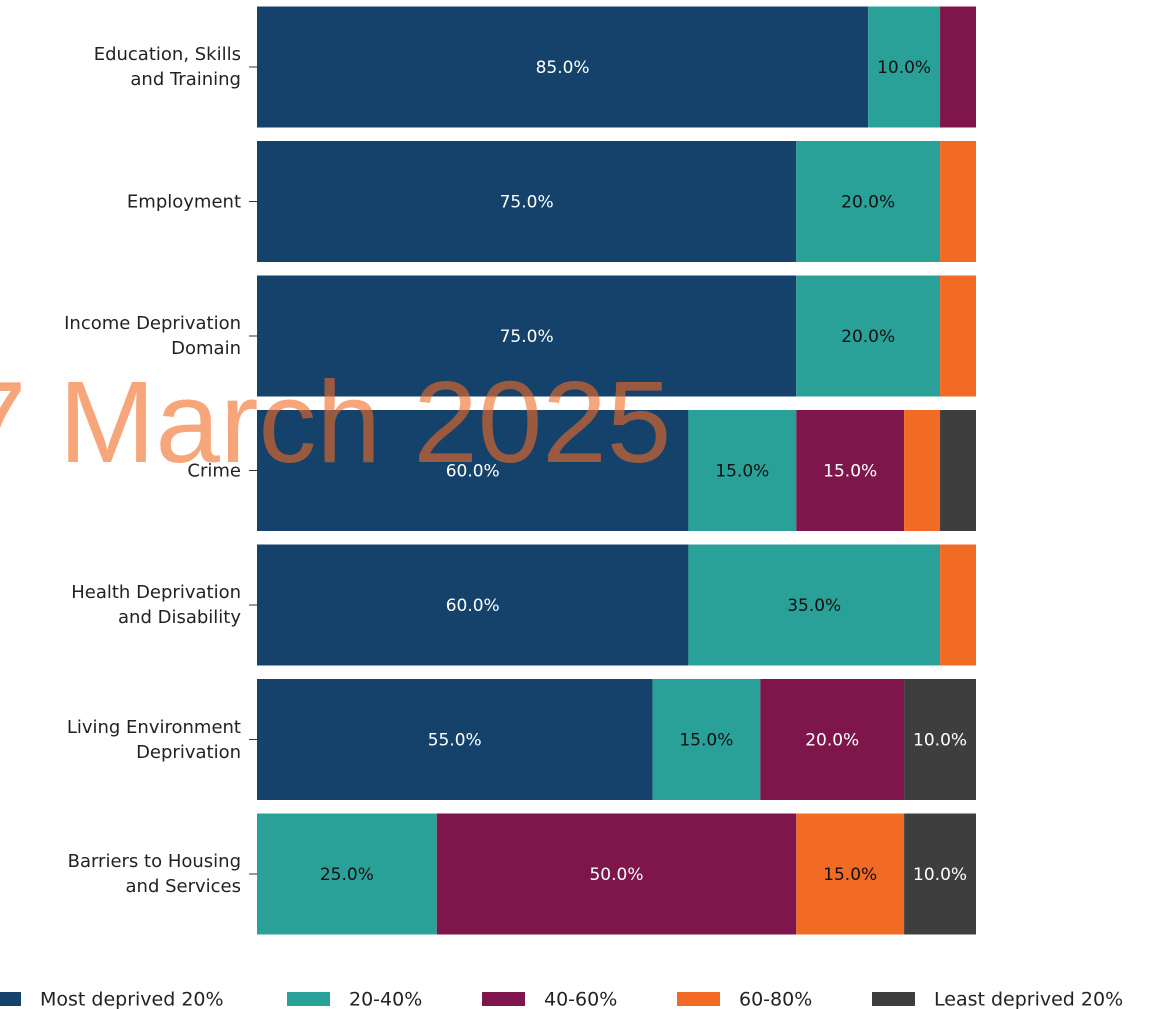 This screenshot has height=1009, width=1175. I want to click on y-tick-label: Employment, so click(183, 201).